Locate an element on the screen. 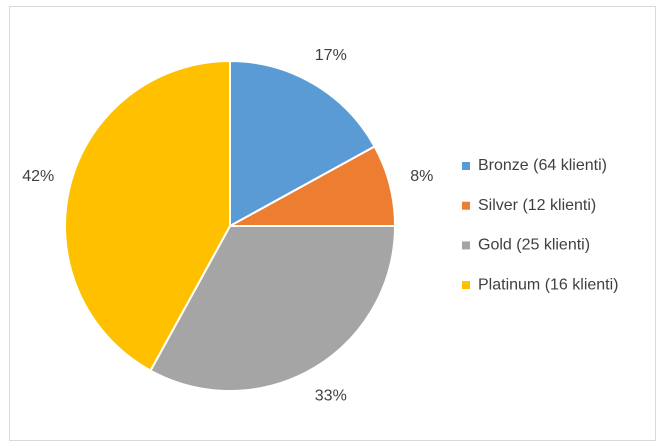  legend-label: Gold (25 klienti) is located at coordinates (534, 245).